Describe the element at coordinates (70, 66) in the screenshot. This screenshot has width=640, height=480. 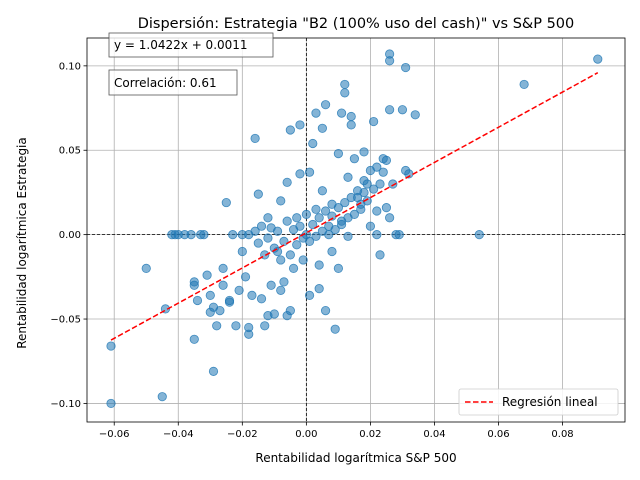
I see `y-tick-label: 0.10` at that location.